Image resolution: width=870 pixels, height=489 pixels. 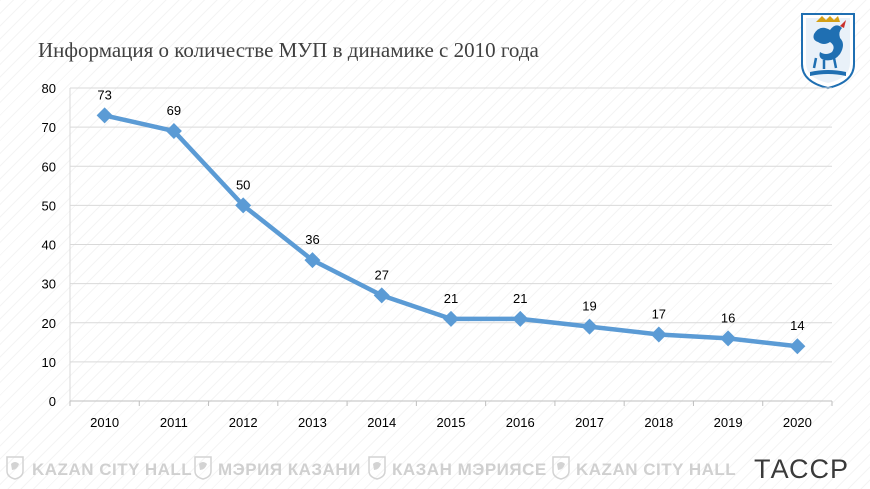 What do you see at coordinates (243, 422) in the screenshot?
I see `x-tick-label: 2012` at bounding box center [243, 422].